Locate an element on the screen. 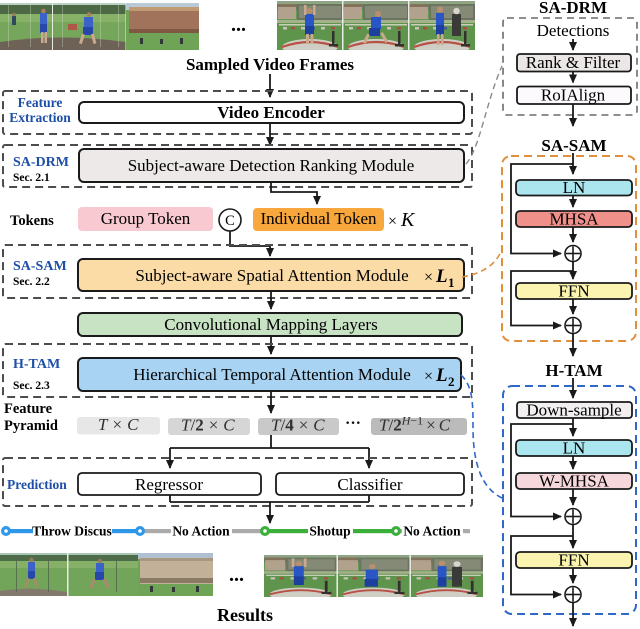 The height and width of the screenshot is (629, 640). svg-text: Regressor is located at coordinates (169, 484).